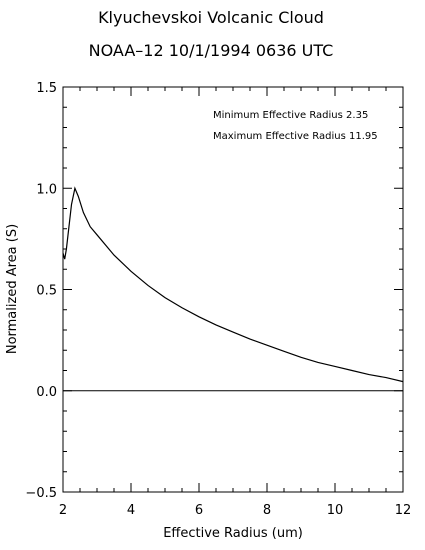  Describe the element at coordinates (41, 493) in the screenshot. I see `y-tick-label: −0.5` at that location.